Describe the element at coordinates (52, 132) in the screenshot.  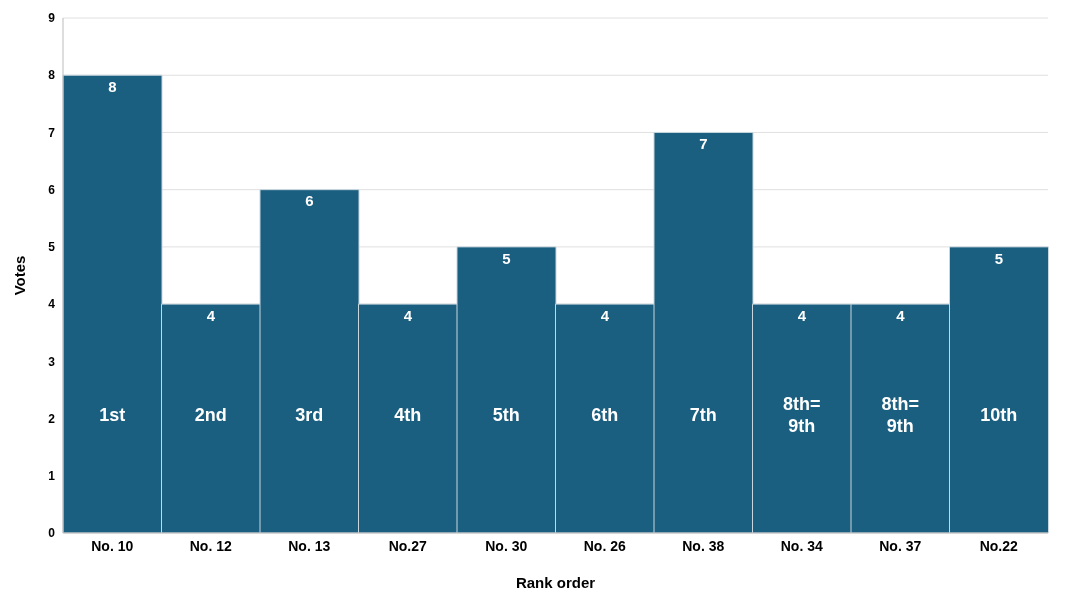
I see `y-tick-label: 7` at that location.